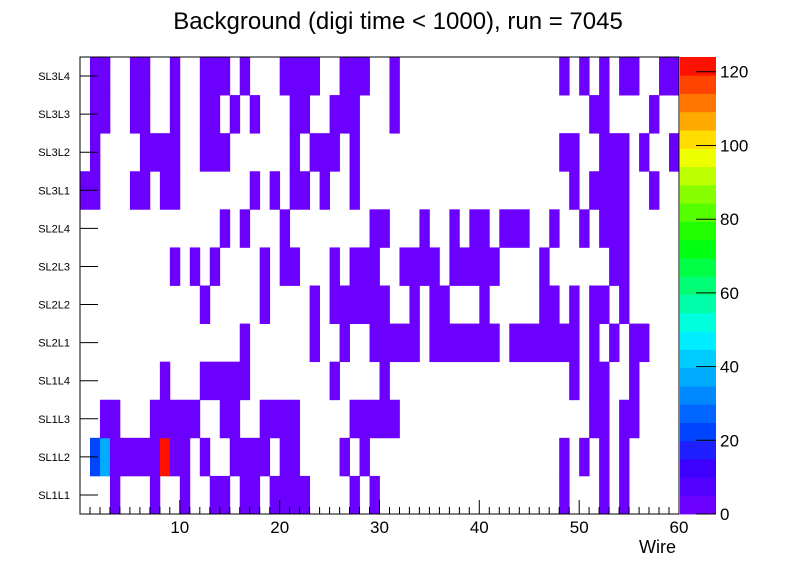  What do you see at coordinates (179, 527) in the screenshot?
I see `x-tick-label: 10` at bounding box center [179, 527].